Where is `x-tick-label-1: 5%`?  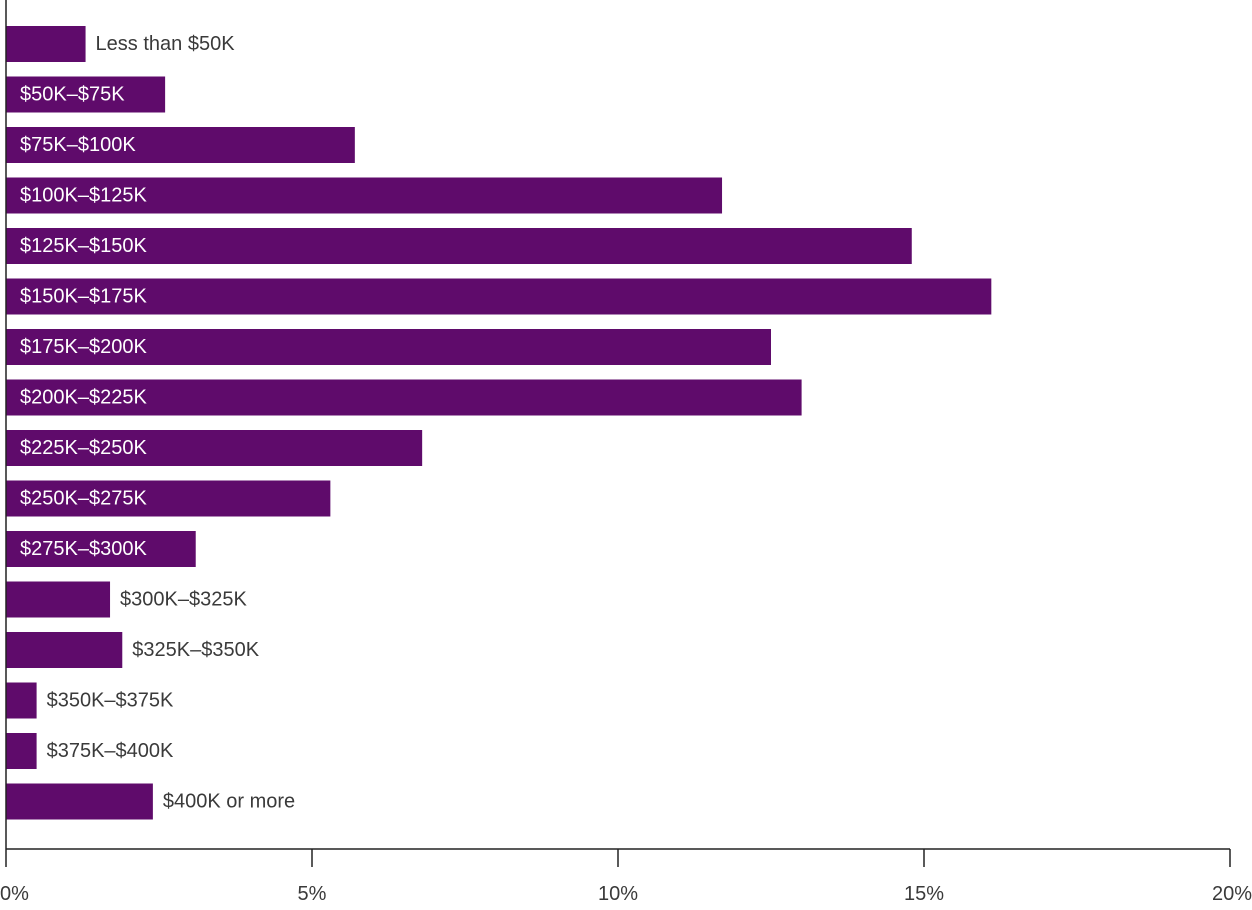 x-tick-label-1: 5% is located at coordinates (312, 894).